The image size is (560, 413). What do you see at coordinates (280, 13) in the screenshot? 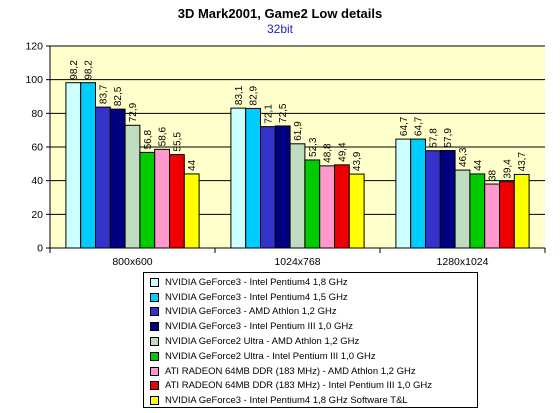
I see `chart-title: 3D Mark2001, Game2 Low details` at bounding box center [280, 13].